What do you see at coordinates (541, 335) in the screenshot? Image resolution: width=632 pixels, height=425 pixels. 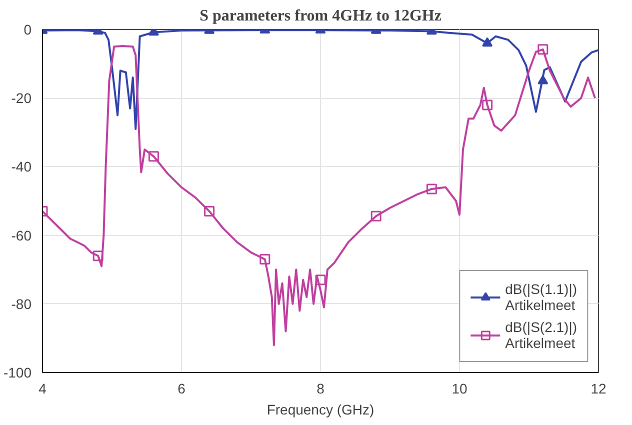 I see `legend-label: dB(|S(2.1)|) Artikelmeet` at bounding box center [541, 335].